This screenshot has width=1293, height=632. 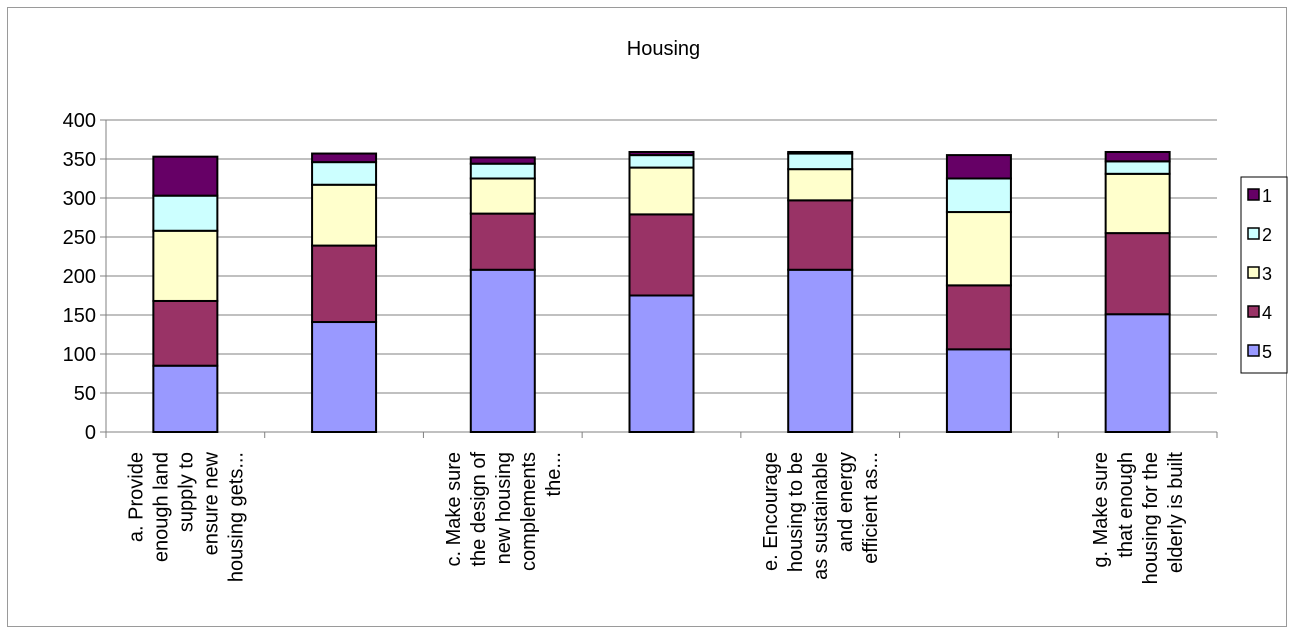 I want to click on y-tick-label: 350, so click(x=79, y=160).